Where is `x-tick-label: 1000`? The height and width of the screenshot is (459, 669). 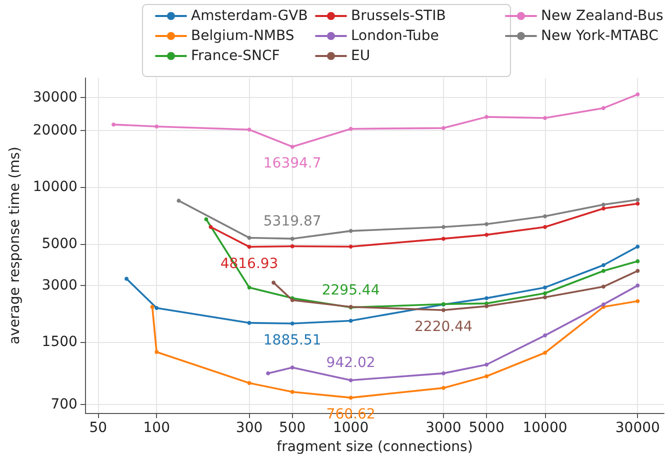 x-tick-label: 1000 is located at coordinates (350, 428).